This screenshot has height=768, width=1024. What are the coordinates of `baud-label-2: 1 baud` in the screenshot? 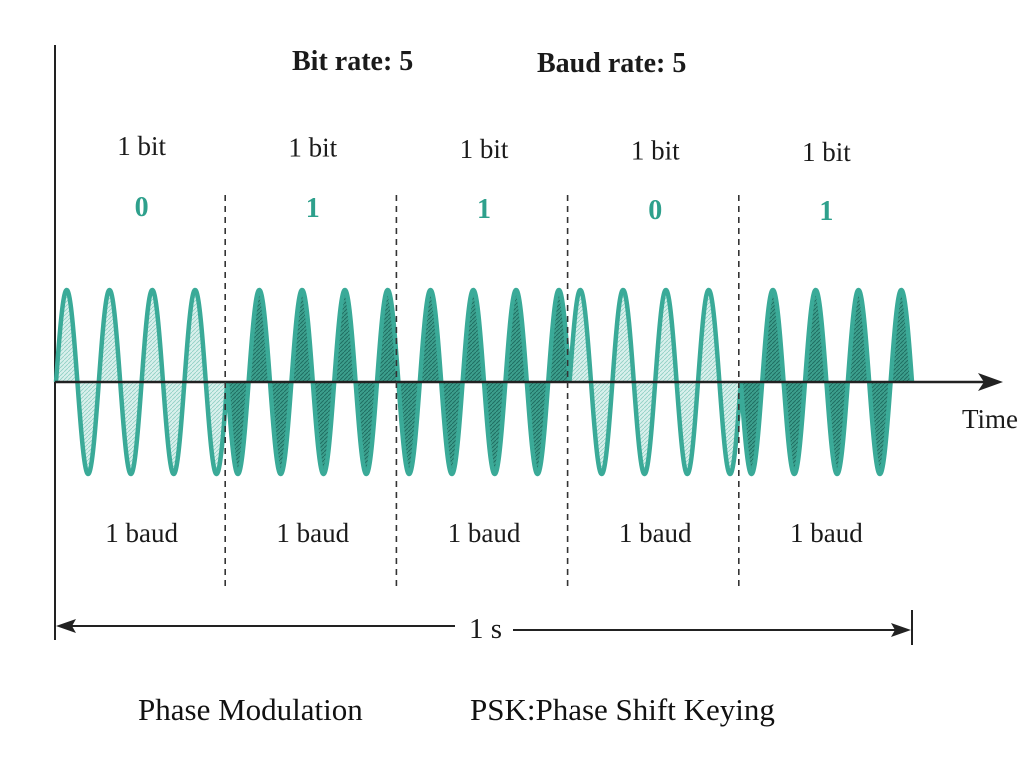 It's located at (312, 533).